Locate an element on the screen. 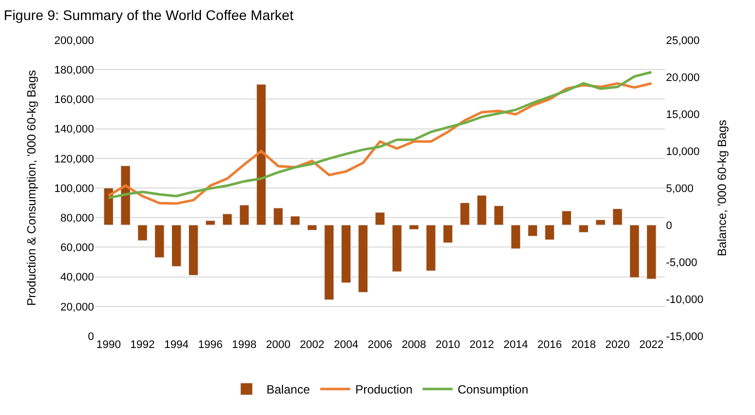 This screenshot has height=415, width=755. y2-tick-label: 20,000 is located at coordinates (683, 78).